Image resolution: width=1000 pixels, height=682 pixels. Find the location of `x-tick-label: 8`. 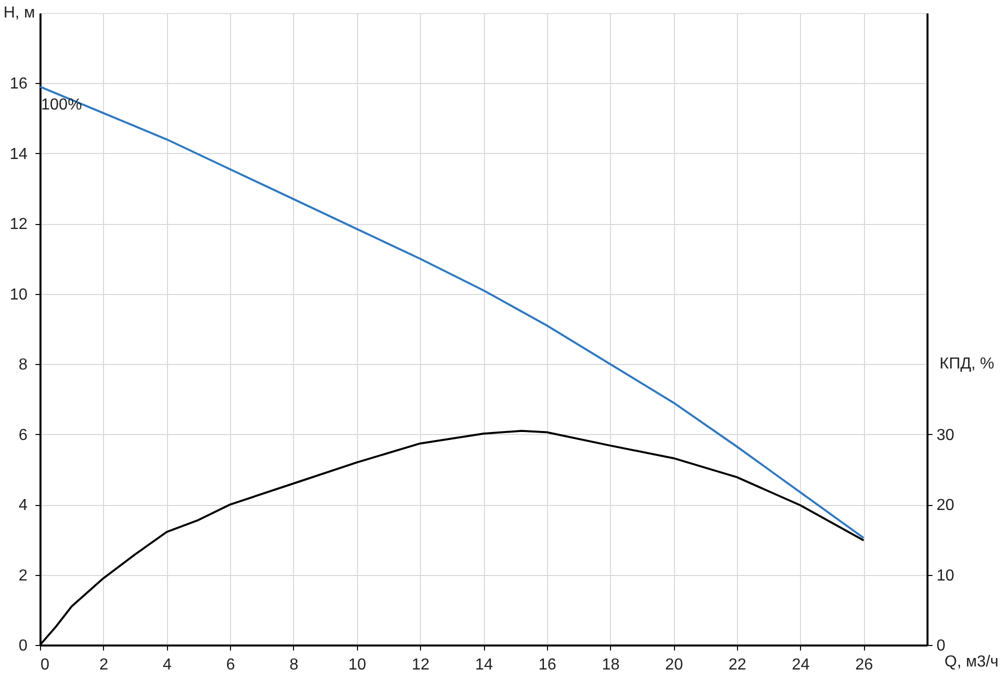

x-tick-label: 8 is located at coordinates (293, 665).